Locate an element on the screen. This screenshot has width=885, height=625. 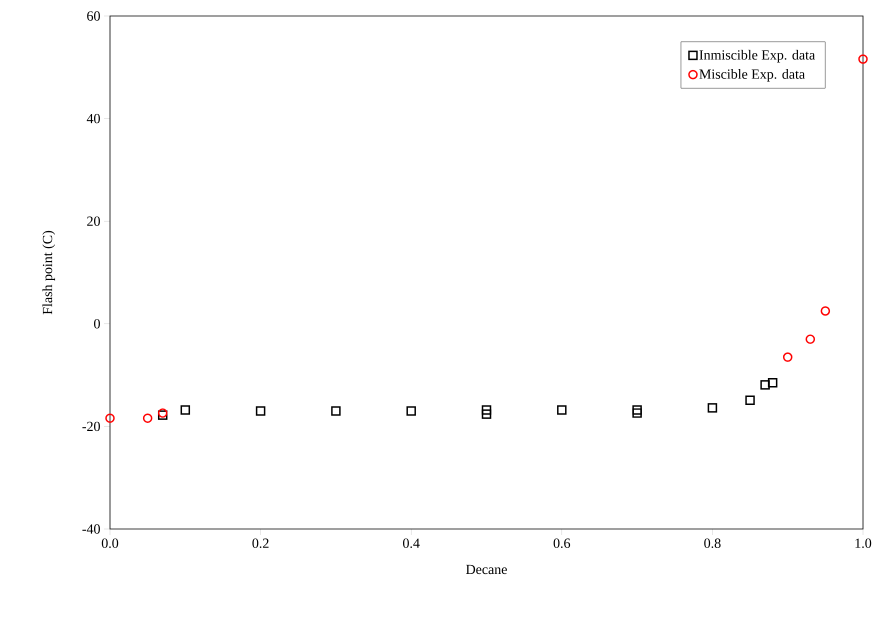
x-tick-label: 0.0 is located at coordinates (110, 543).